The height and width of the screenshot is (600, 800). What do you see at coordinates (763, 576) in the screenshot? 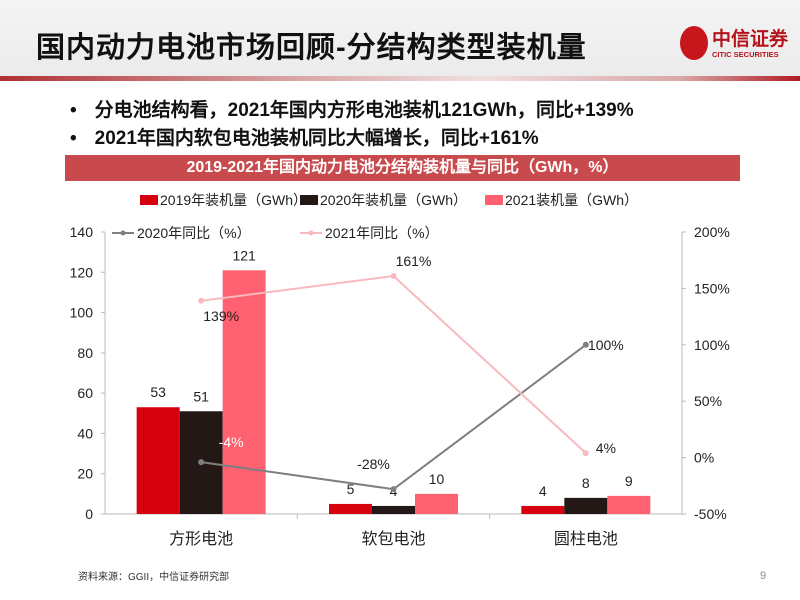
I see `page-number: 9` at bounding box center [763, 576].